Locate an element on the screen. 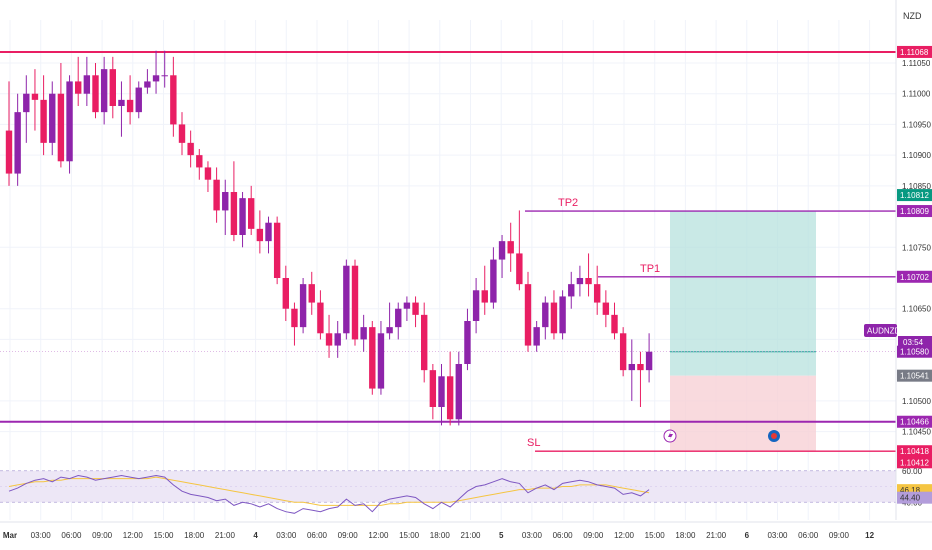  level-price-tag: 1.10809 is located at coordinates (914, 211).